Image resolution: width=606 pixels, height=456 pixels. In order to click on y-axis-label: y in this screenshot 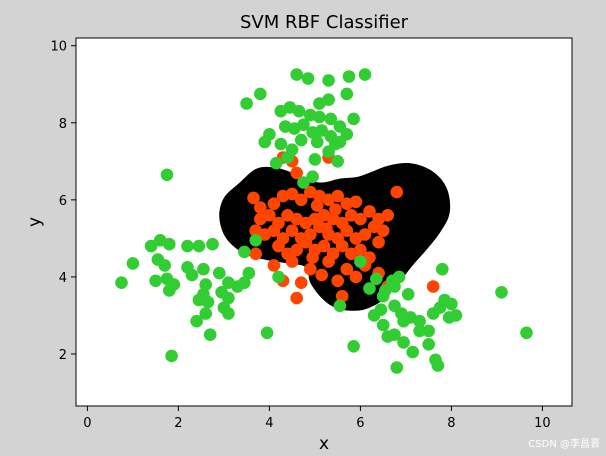, I will do `click(35, 222)`.